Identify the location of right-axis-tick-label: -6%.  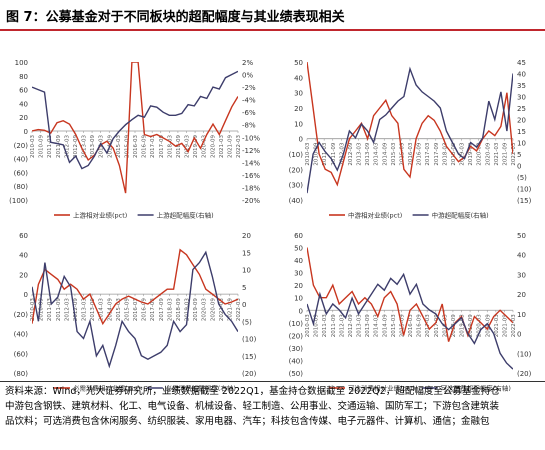
(249, 113).